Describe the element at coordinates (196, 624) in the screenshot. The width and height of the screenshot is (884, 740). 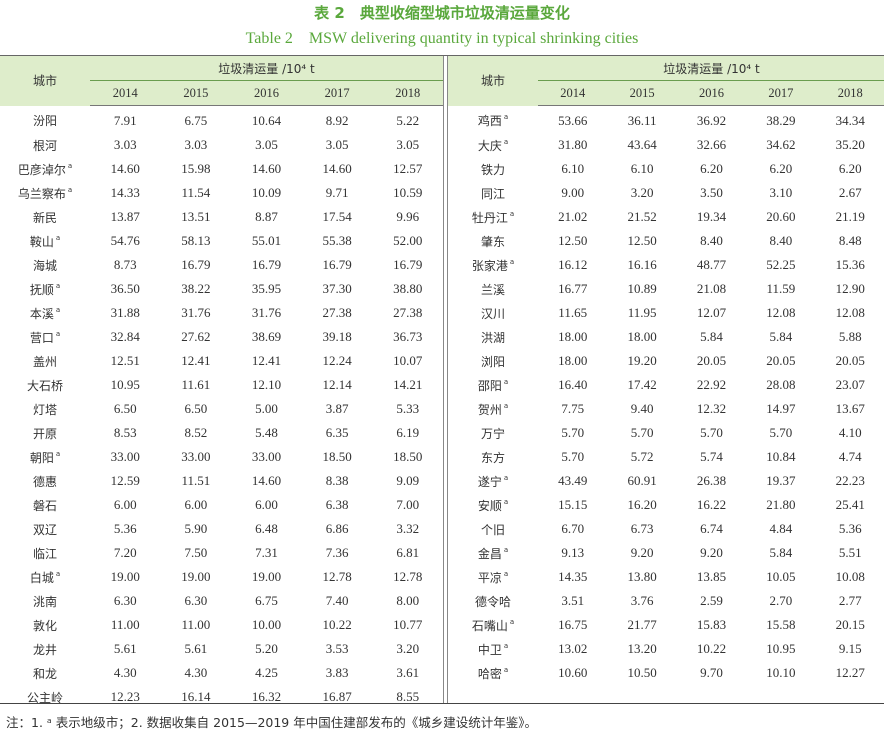
I see `value-cell-2015: 11.00` at that location.